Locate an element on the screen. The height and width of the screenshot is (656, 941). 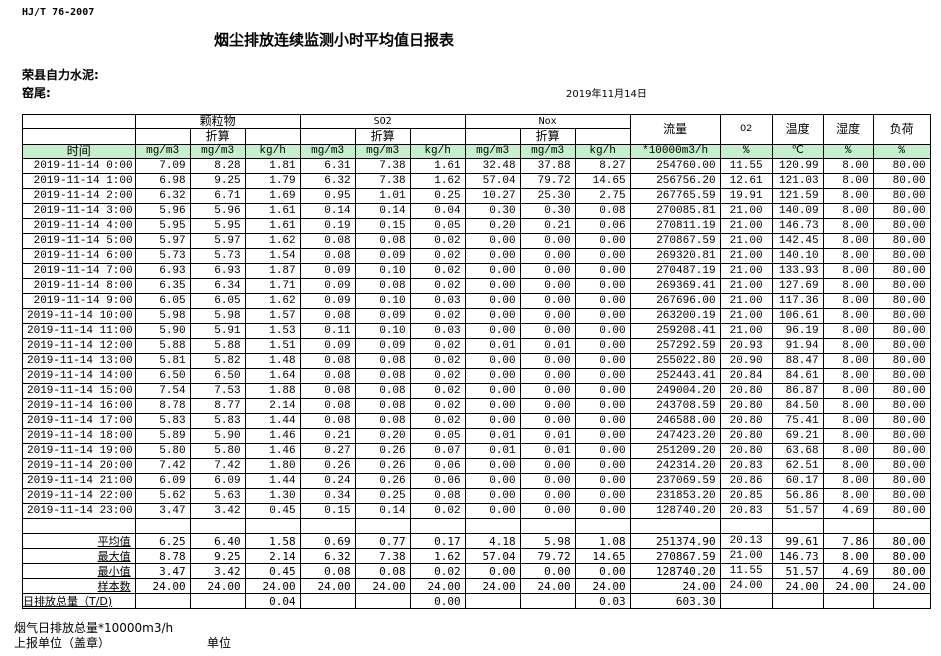
value-cell: 0.09 is located at coordinates (327, 286).